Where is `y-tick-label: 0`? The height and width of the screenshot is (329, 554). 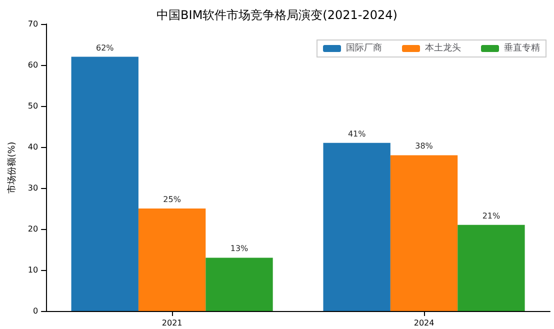
y-tick-label: 0 is located at coordinates (35, 311).